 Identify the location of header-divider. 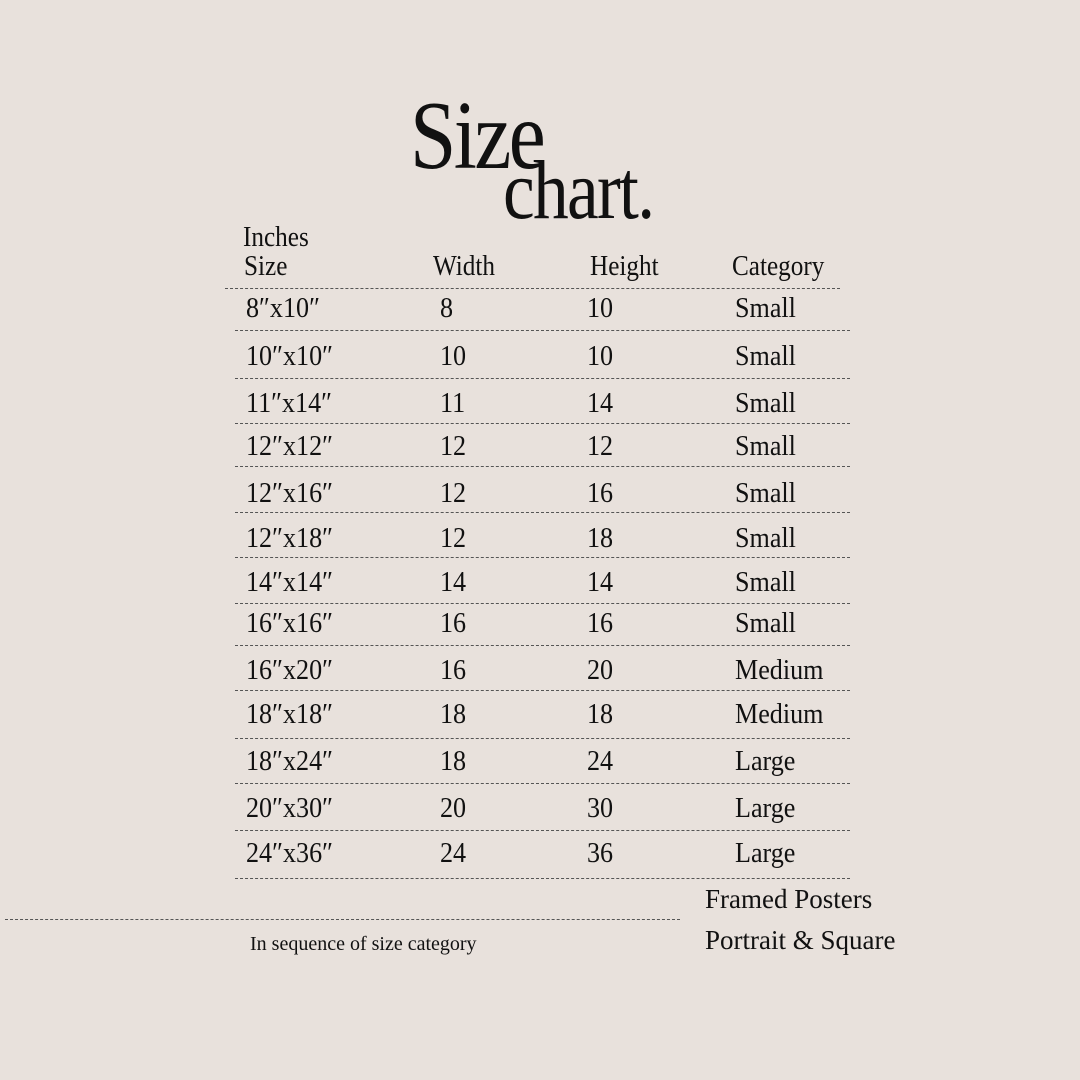
(532, 288).